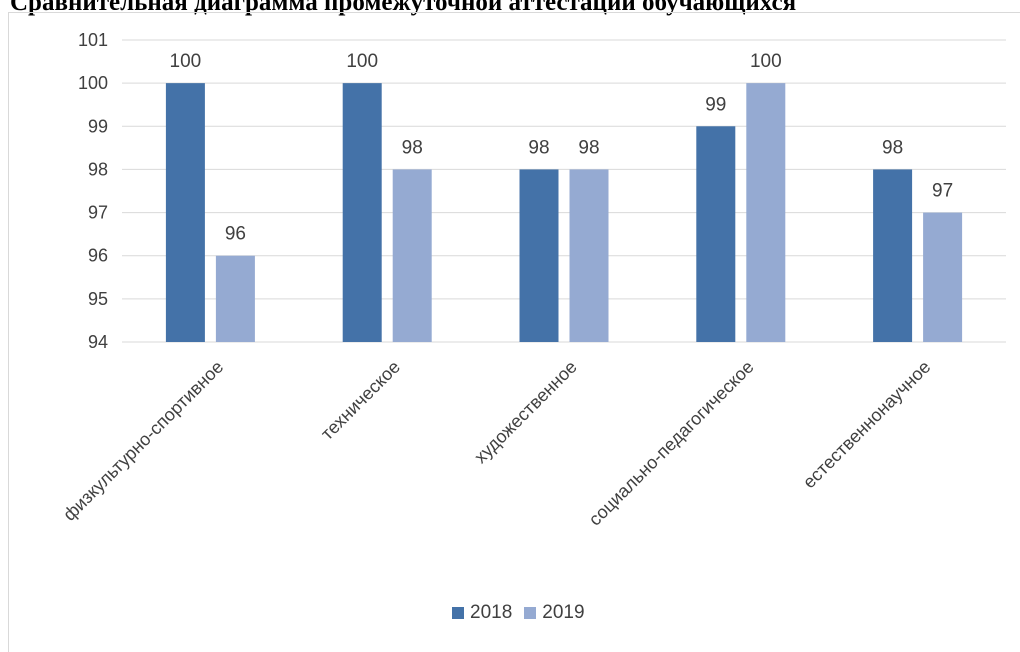 The height and width of the screenshot is (652, 1020). Describe the element at coordinates (360, 400) in the screenshot. I see `x-category-label: техническое` at that location.